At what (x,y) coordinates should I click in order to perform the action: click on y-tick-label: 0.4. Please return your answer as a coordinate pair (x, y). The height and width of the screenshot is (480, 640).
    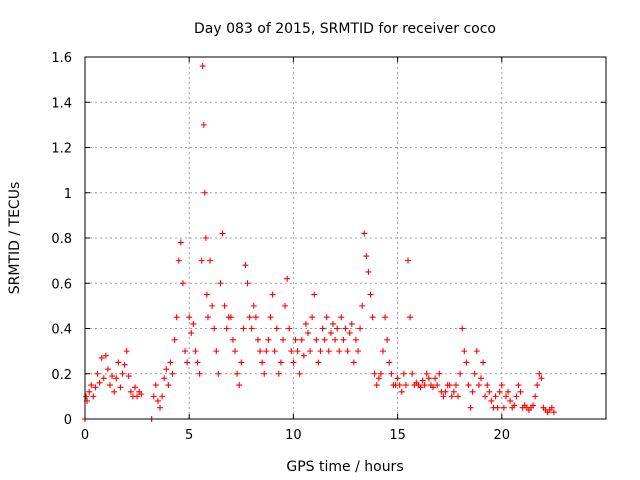
    Looking at the image, I should click on (61, 330).